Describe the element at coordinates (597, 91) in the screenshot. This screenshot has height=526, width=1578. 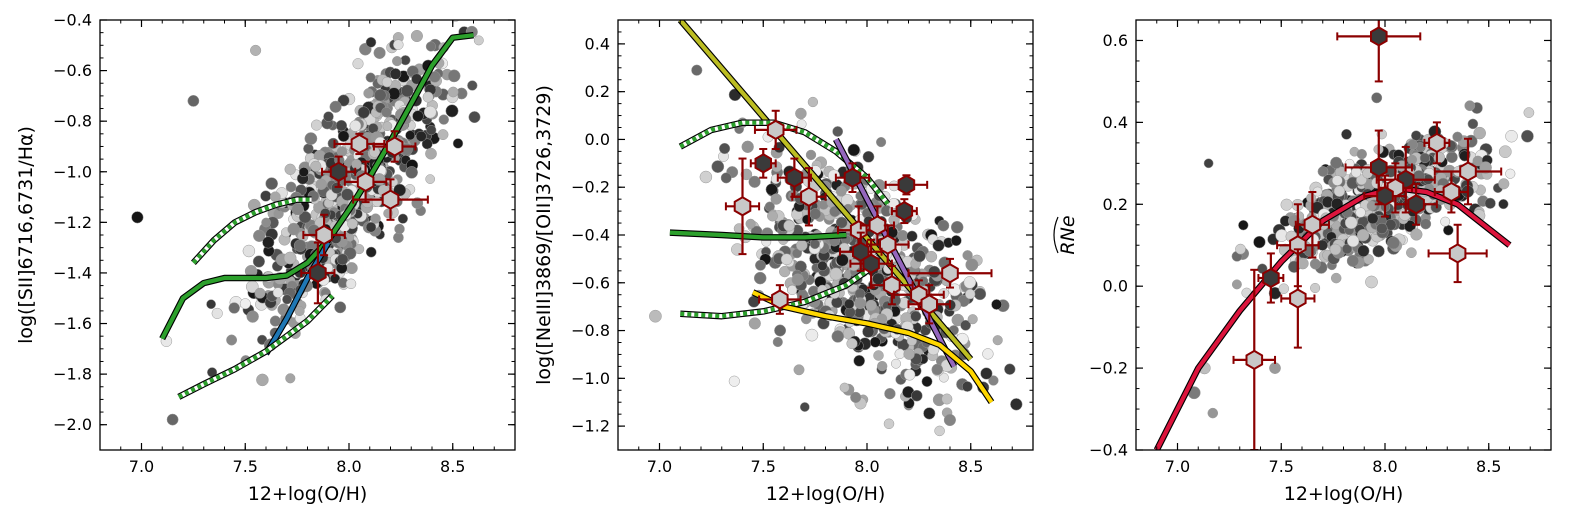
I see `y-tick-label: 0.2` at that location.